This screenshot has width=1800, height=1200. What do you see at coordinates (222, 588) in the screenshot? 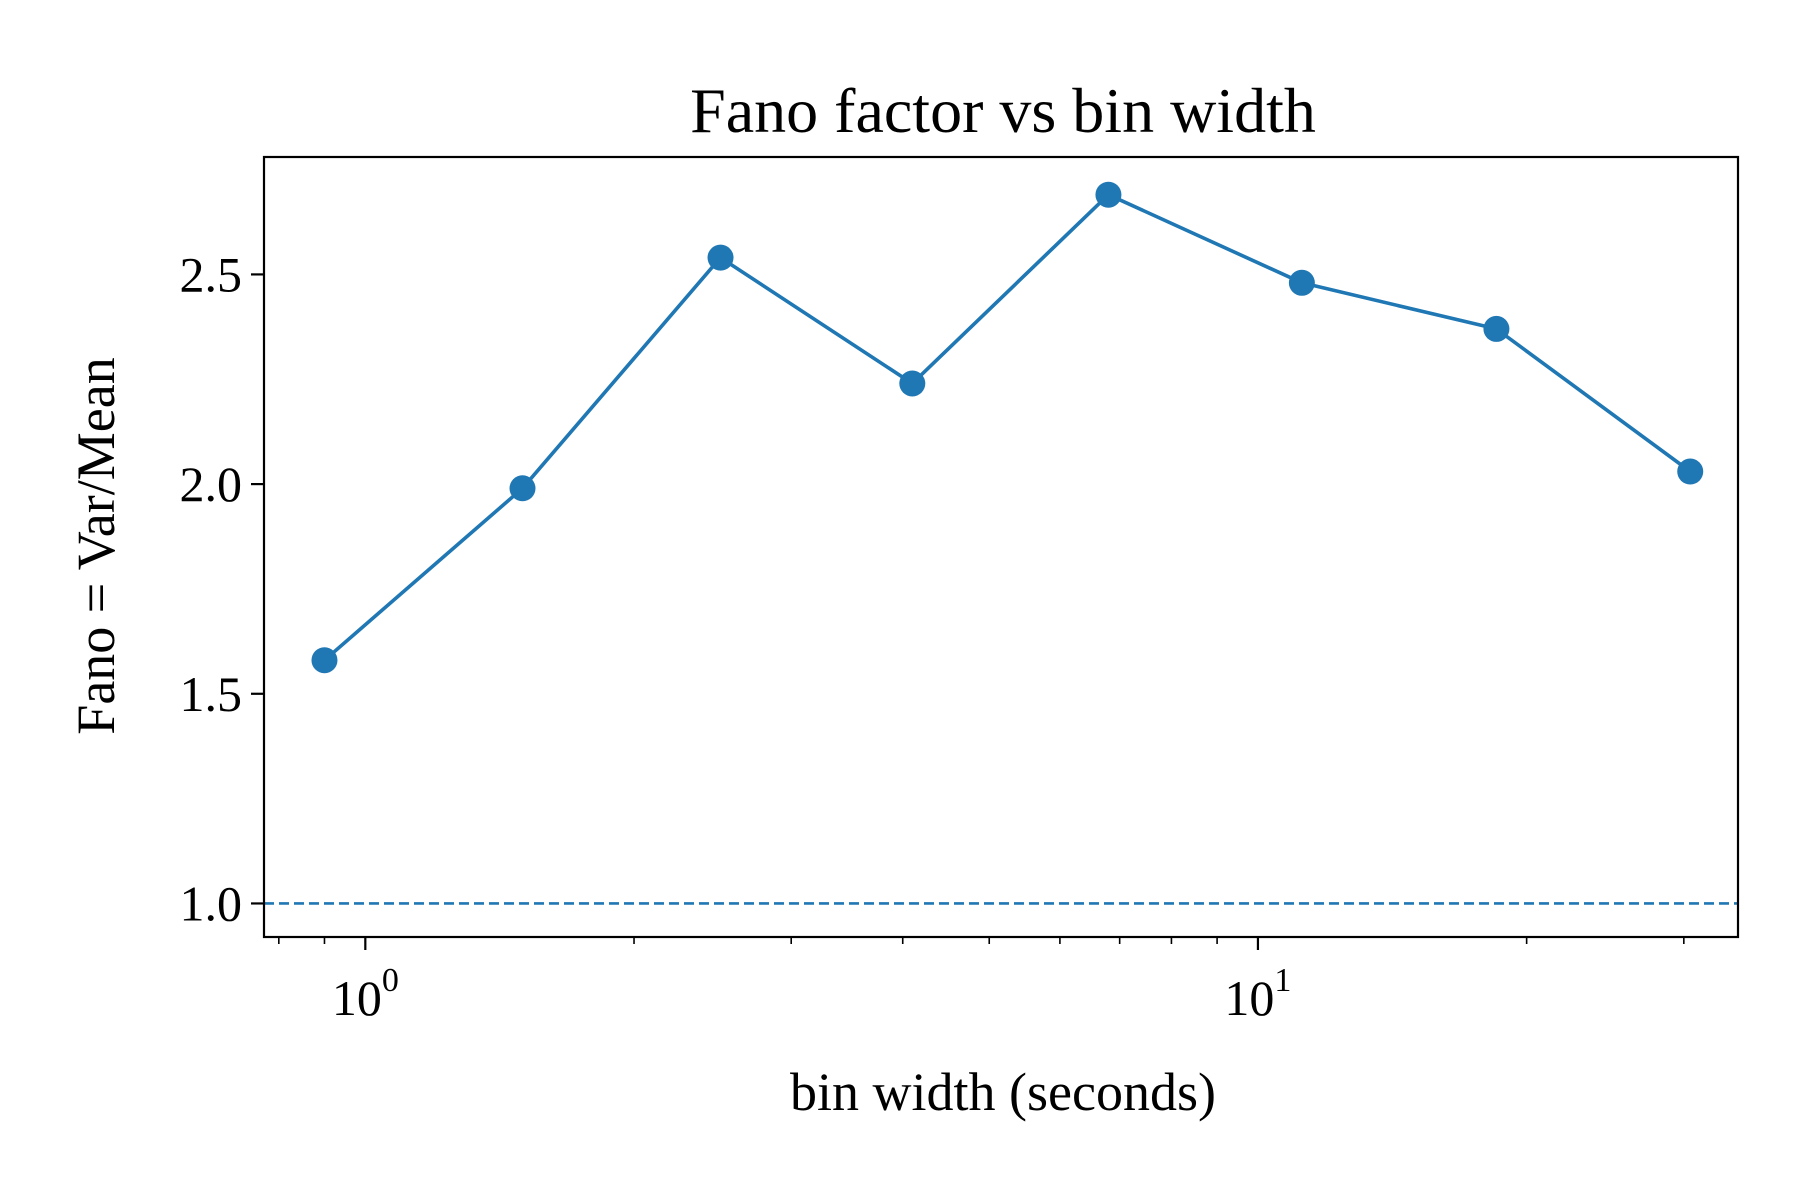
I see `y-axis: 1.0 1.5 2.0 2.5` at bounding box center [222, 588].